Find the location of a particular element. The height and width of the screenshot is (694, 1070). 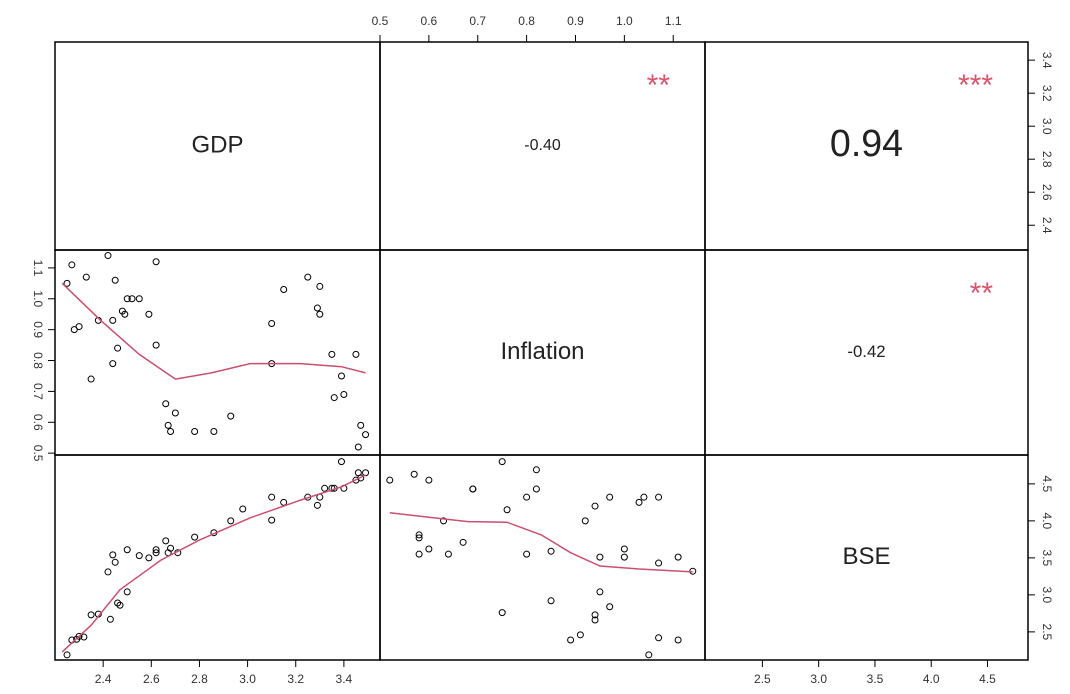

variable-label: BSE is located at coordinates (866, 556).